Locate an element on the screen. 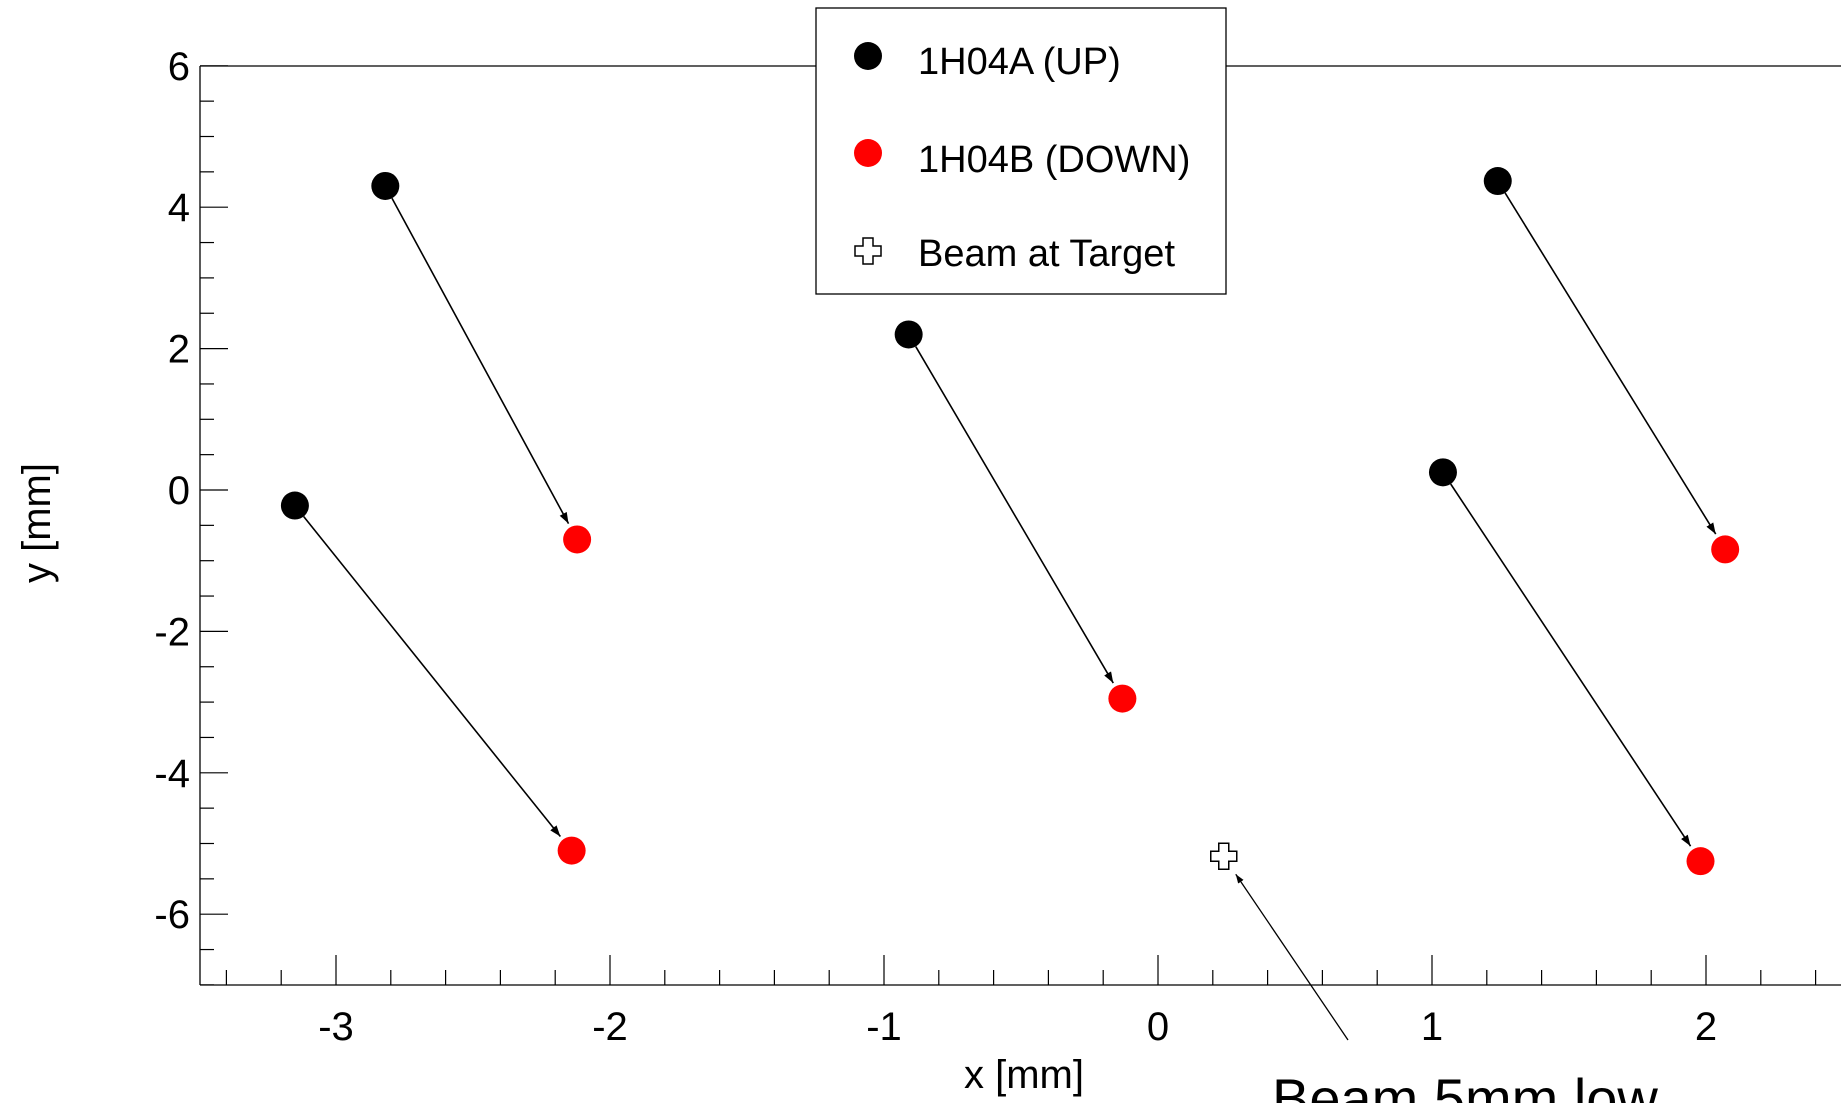 Image resolution: width=1841 pixels, height=1103 pixels. legend-marker-up is located at coordinates (868, 56).